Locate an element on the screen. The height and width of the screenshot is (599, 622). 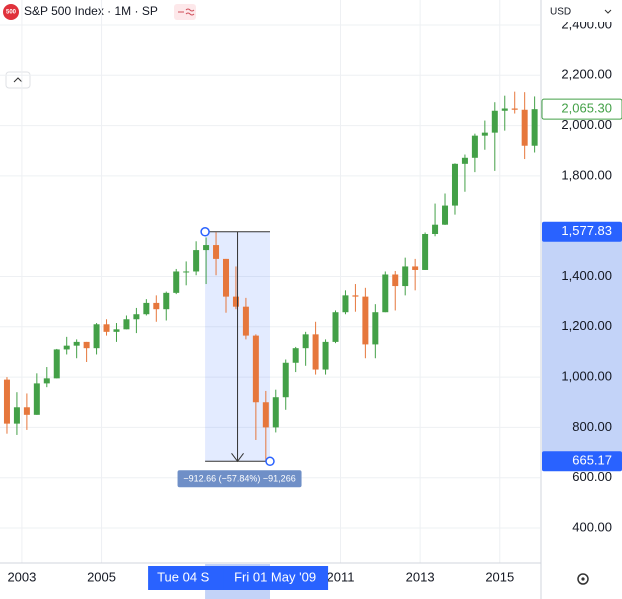
crosshair-label: Tue 04 S is located at coordinates (183, 576).